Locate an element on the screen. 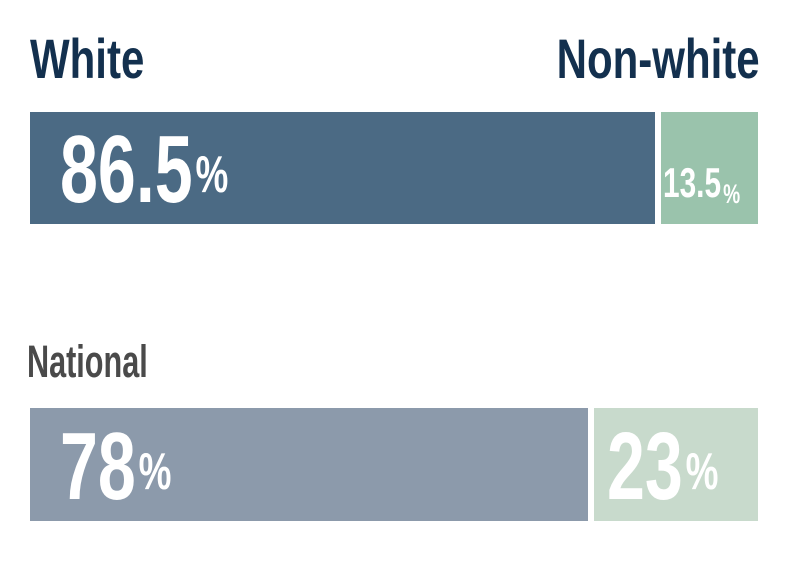 The image size is (800, 574). column-header-non-white: Non-white is located at coordinates (658, 58).